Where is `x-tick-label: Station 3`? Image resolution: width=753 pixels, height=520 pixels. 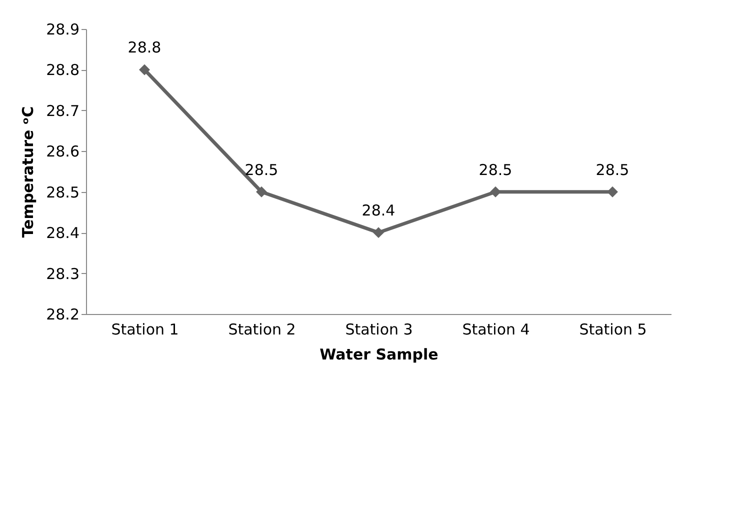 x-tick-label: Station 3 is located at coordinates (379, 329).